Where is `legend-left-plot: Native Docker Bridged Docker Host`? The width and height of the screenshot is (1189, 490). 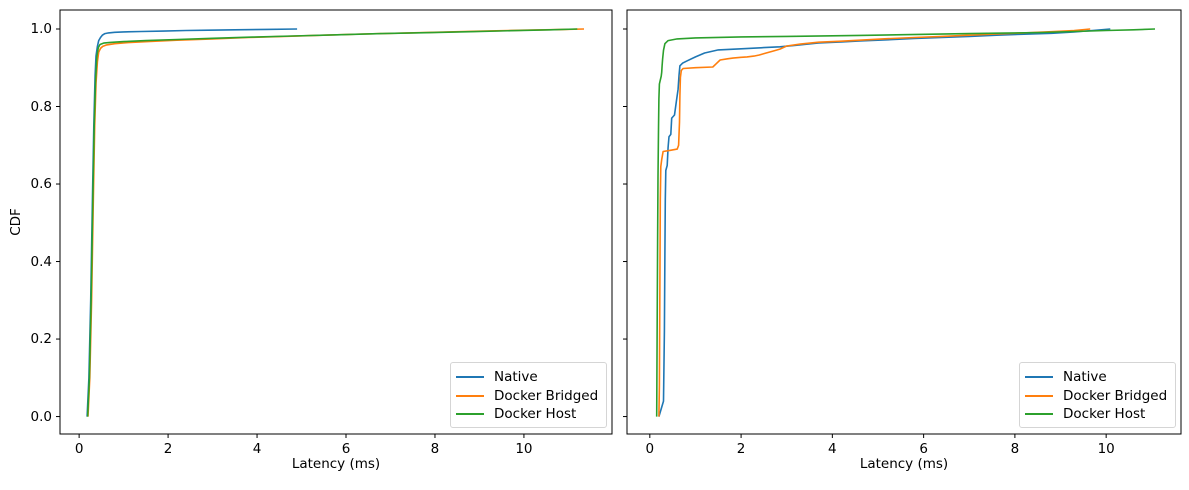 legend-left-plot: Native Docker Bridged Docker Host is located at coordinates (528, 395).